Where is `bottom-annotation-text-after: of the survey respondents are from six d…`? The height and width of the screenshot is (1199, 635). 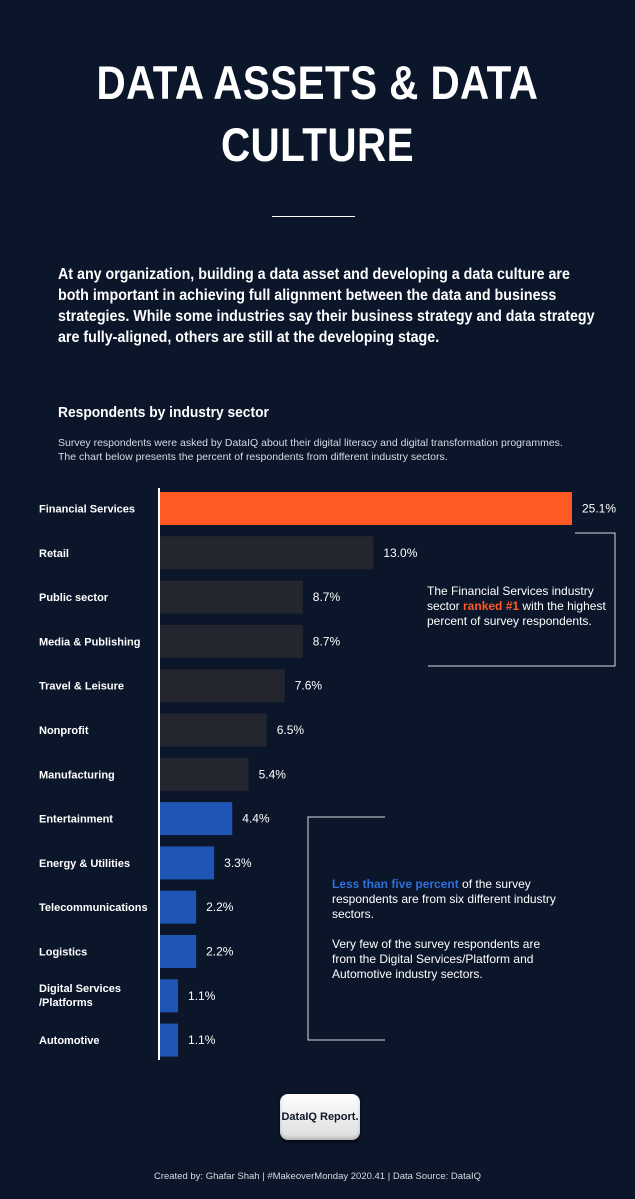 bottom-annotation-text-after: of the survey respondents are from six d… is located at coordinates (444, 899).